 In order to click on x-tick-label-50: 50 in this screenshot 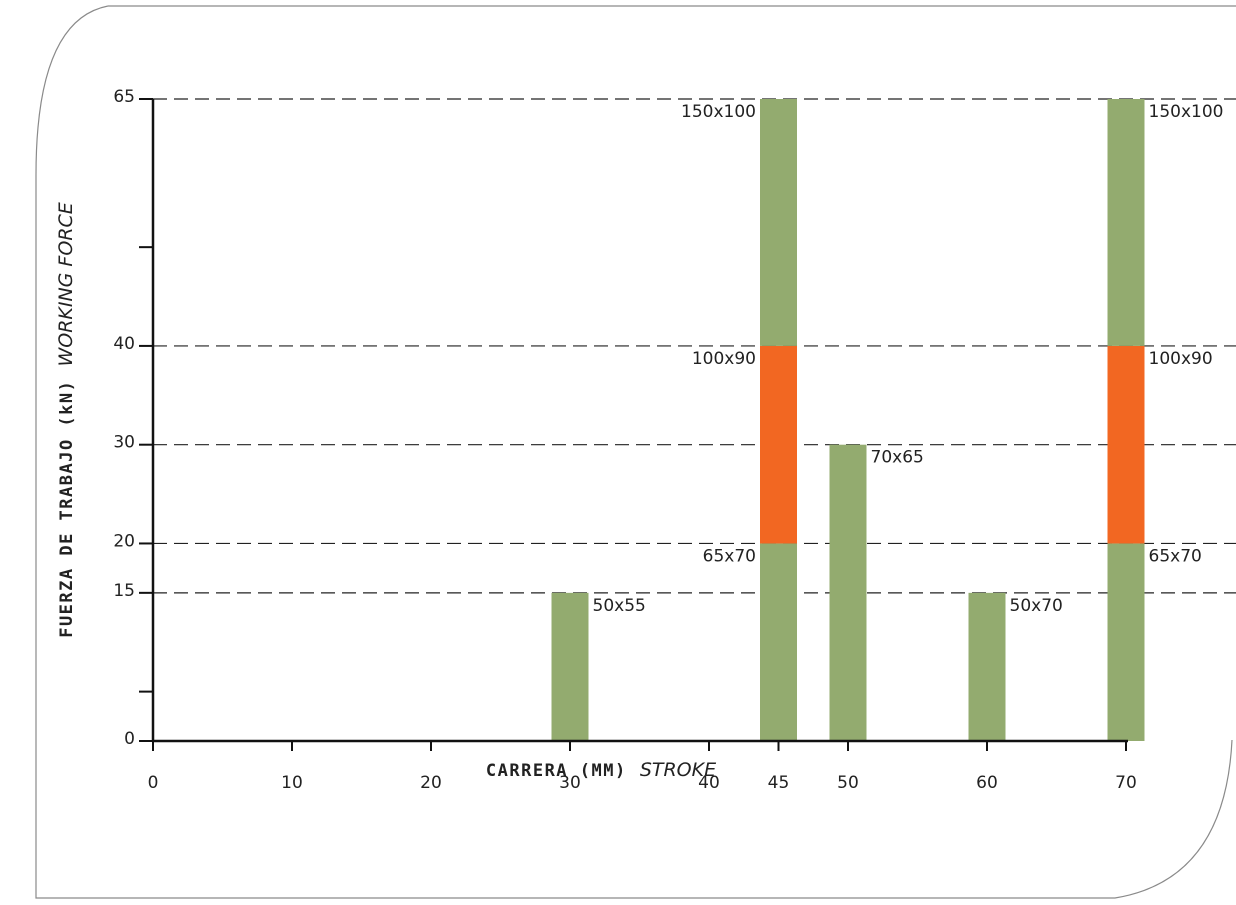, I will do `click(848, 783)`.